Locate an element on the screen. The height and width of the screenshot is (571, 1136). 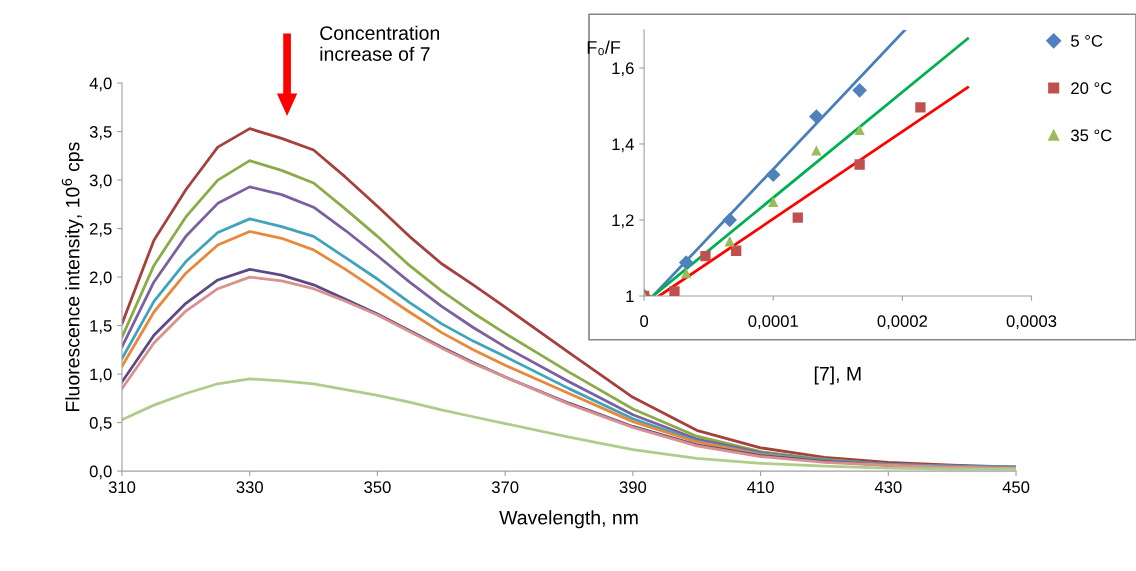
x-tick-label: 450 is located at coordinates (1016, 487).